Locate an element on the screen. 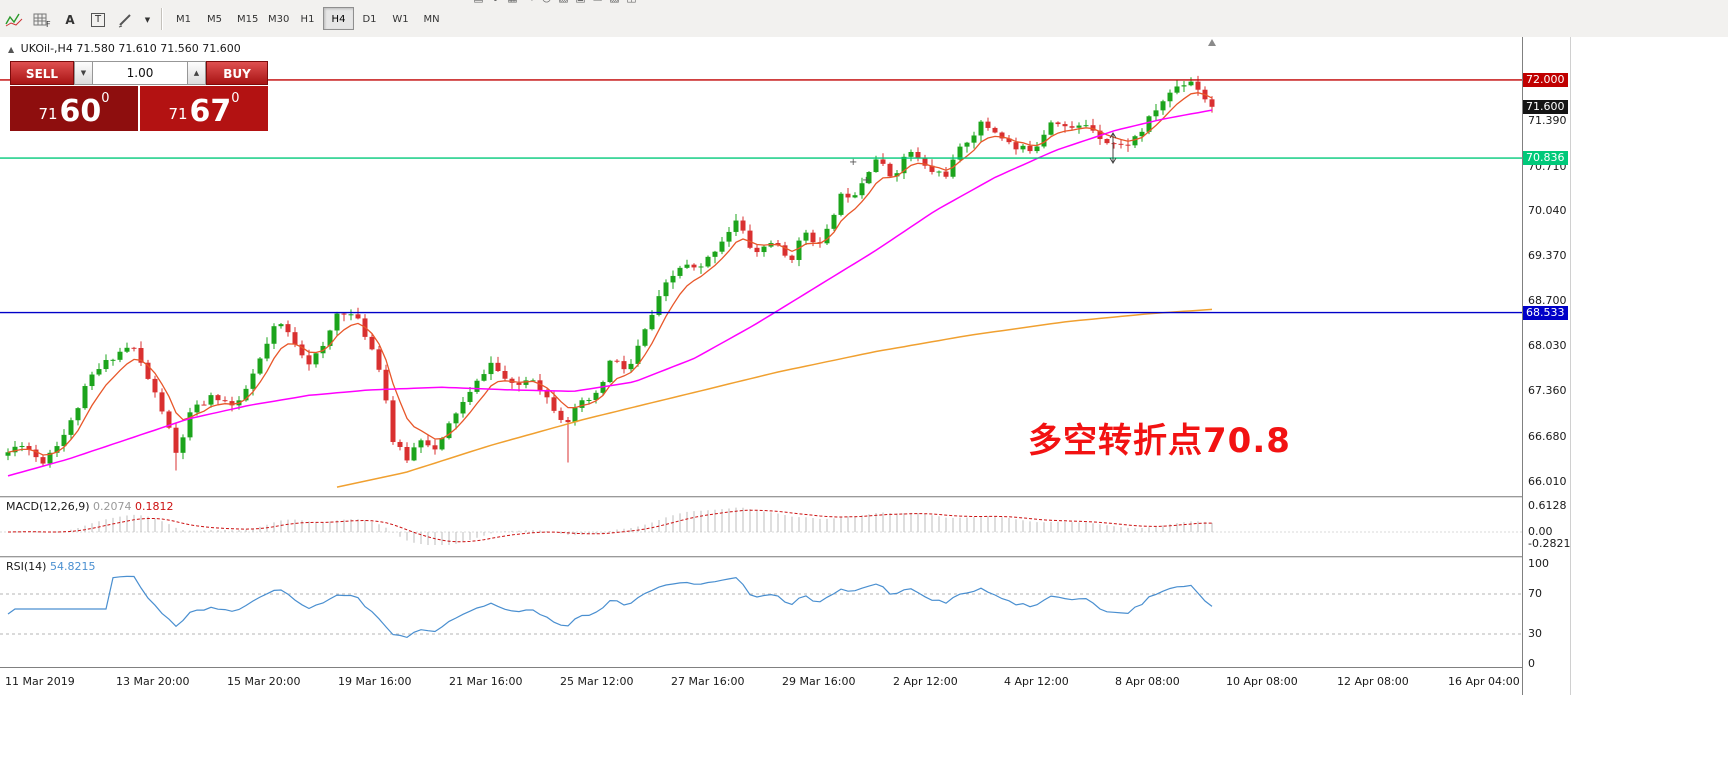 The width and height of the screenshot is (1728, 764). price-scale-label: 30 is located at coordinates (1535, 633).